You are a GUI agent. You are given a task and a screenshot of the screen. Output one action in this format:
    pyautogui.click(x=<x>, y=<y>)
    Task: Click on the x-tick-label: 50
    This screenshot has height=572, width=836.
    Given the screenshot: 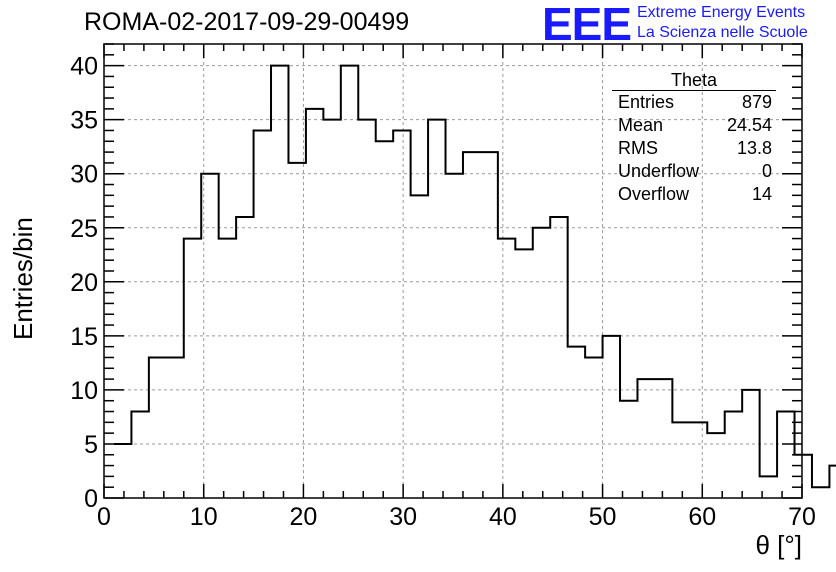 What is the action you would take?
    pyautogui.click(x=603, y=517)
    